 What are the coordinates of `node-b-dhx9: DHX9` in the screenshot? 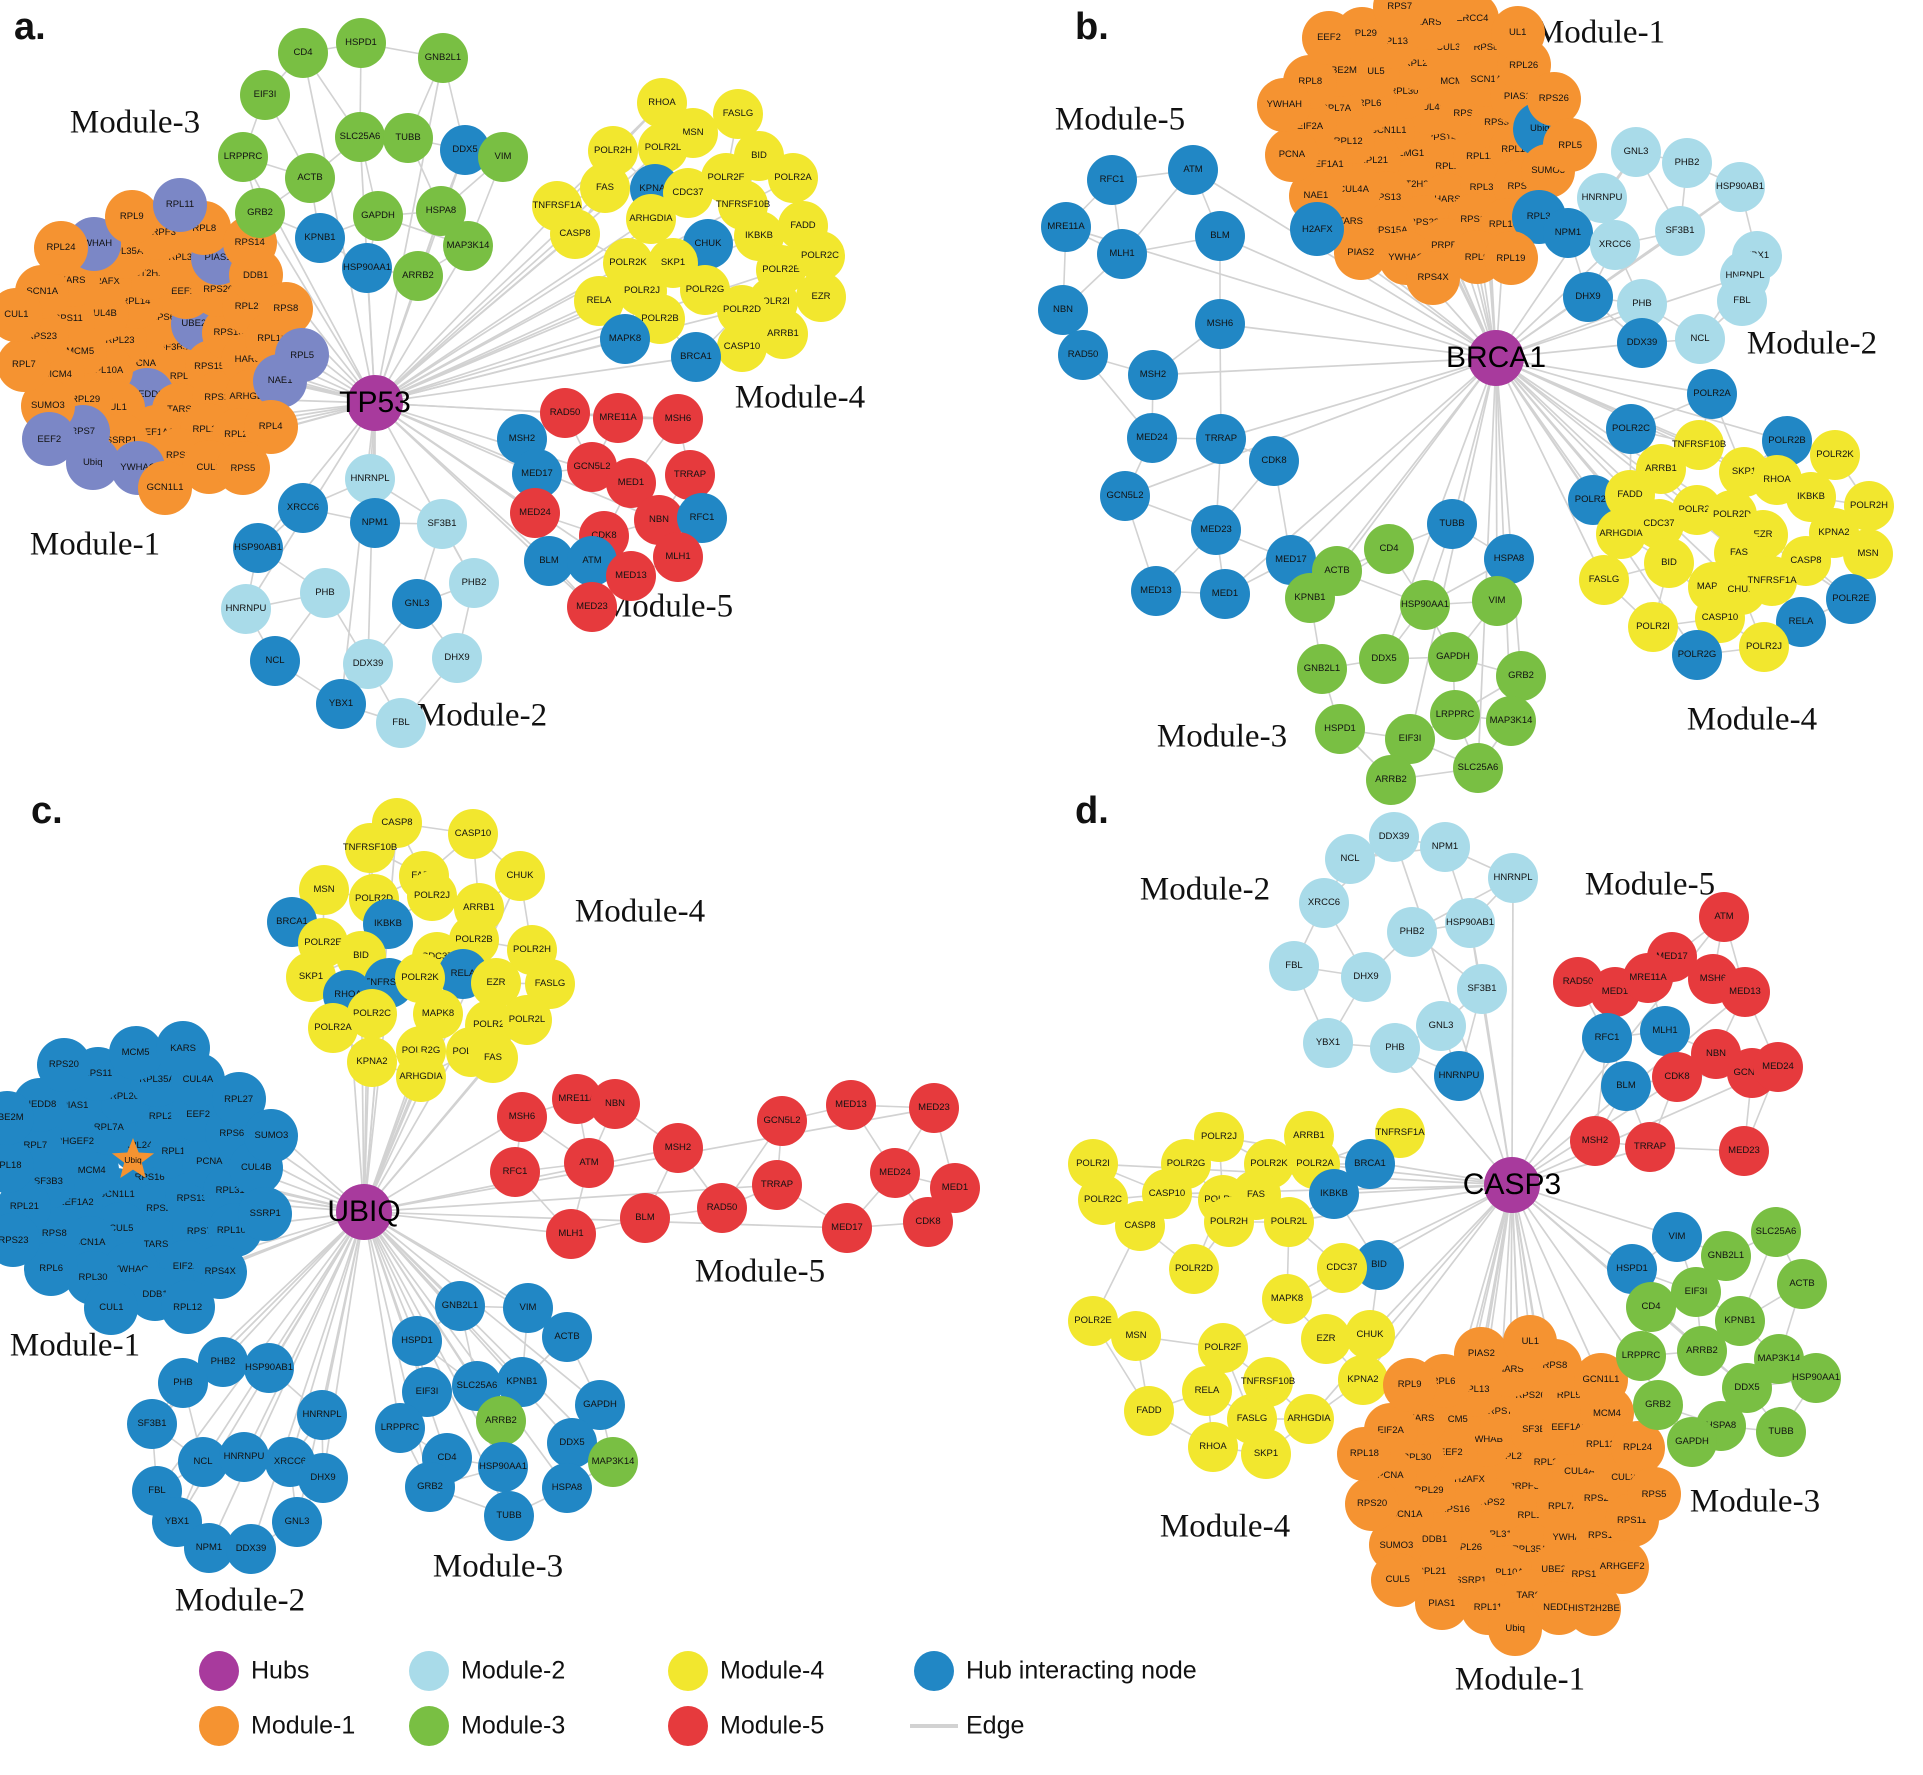 It's located at (1588, 297).